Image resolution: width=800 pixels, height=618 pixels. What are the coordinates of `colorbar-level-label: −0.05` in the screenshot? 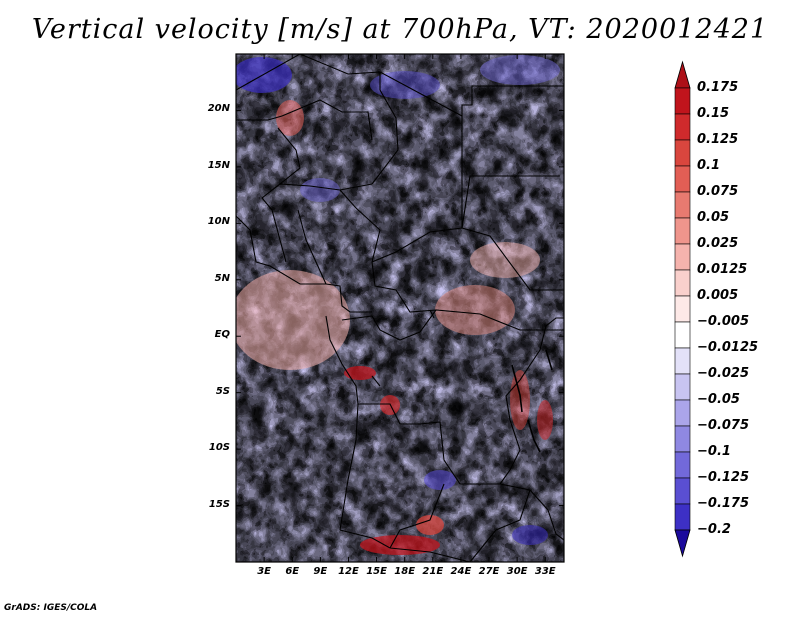 It's located at (718, 399).